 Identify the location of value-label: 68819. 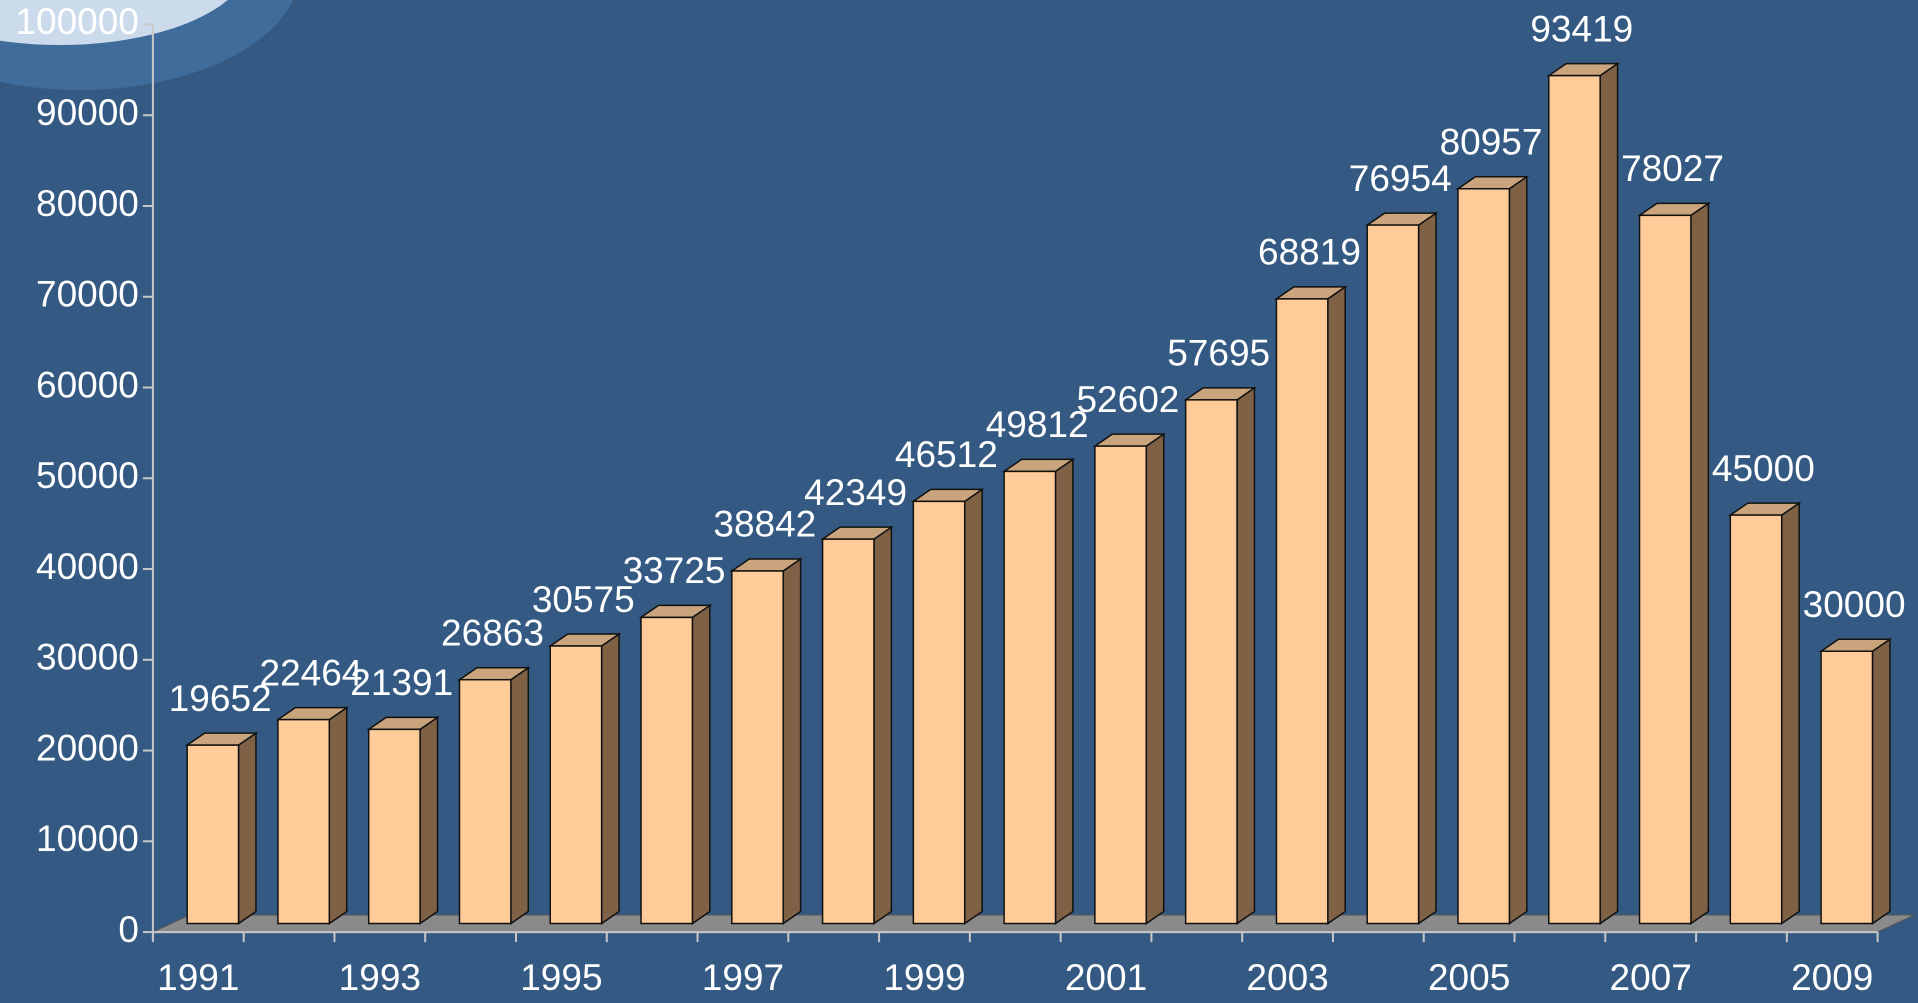
(1309, 252).